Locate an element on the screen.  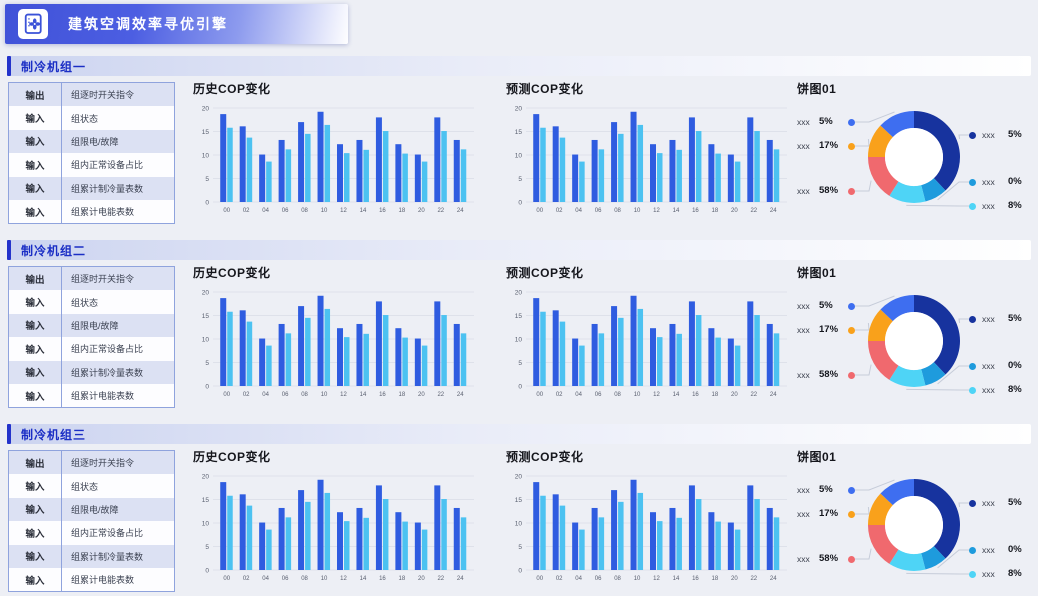
legend-item: xxx 17% is located at coordinates (826, 514).